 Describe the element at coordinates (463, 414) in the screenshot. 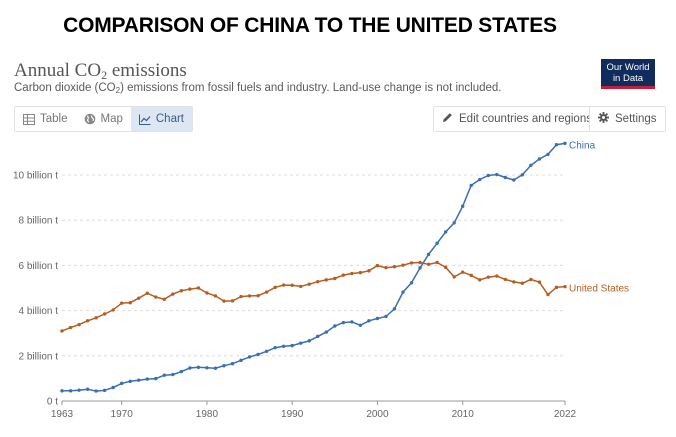

I see `x-tick-label: 2010` at that location.